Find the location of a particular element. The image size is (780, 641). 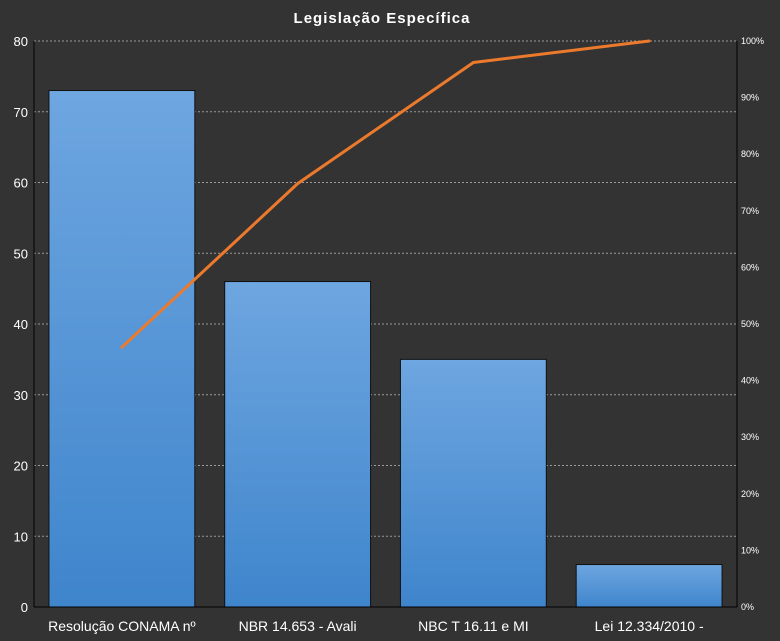

y-axis-left: 0 10 20 30 40 50 60 70 80 is located at coordinates (24, 324).